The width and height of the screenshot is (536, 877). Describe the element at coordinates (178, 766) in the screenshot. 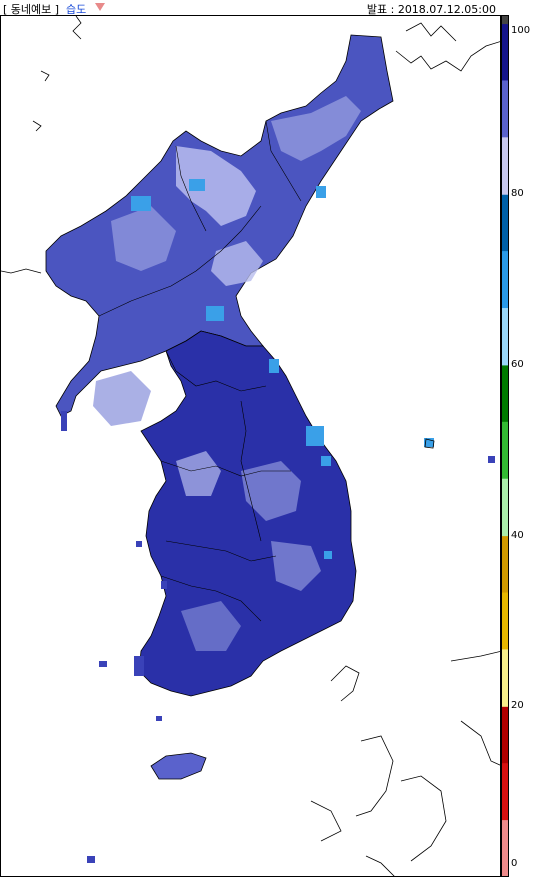

I see `jeju-island` at that location.